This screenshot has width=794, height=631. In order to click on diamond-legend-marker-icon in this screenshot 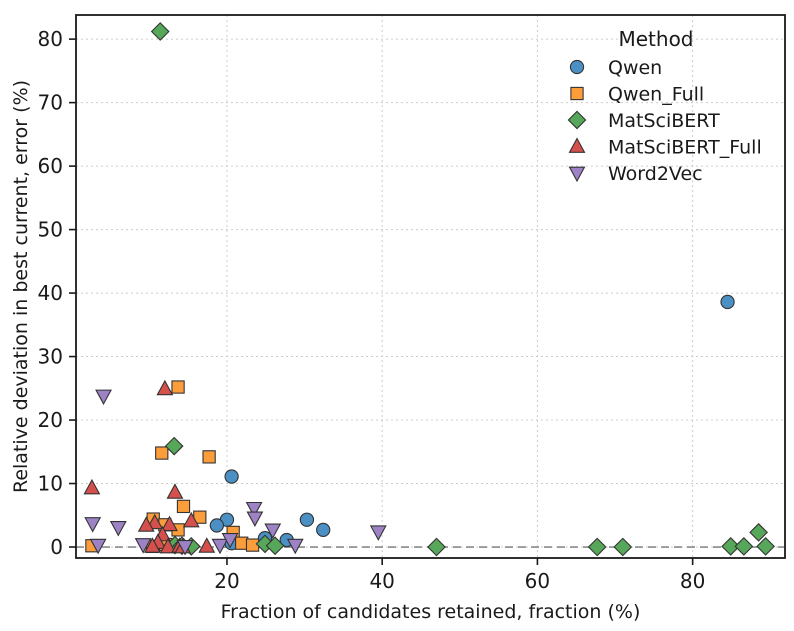, I will do `click(577, 120)`.